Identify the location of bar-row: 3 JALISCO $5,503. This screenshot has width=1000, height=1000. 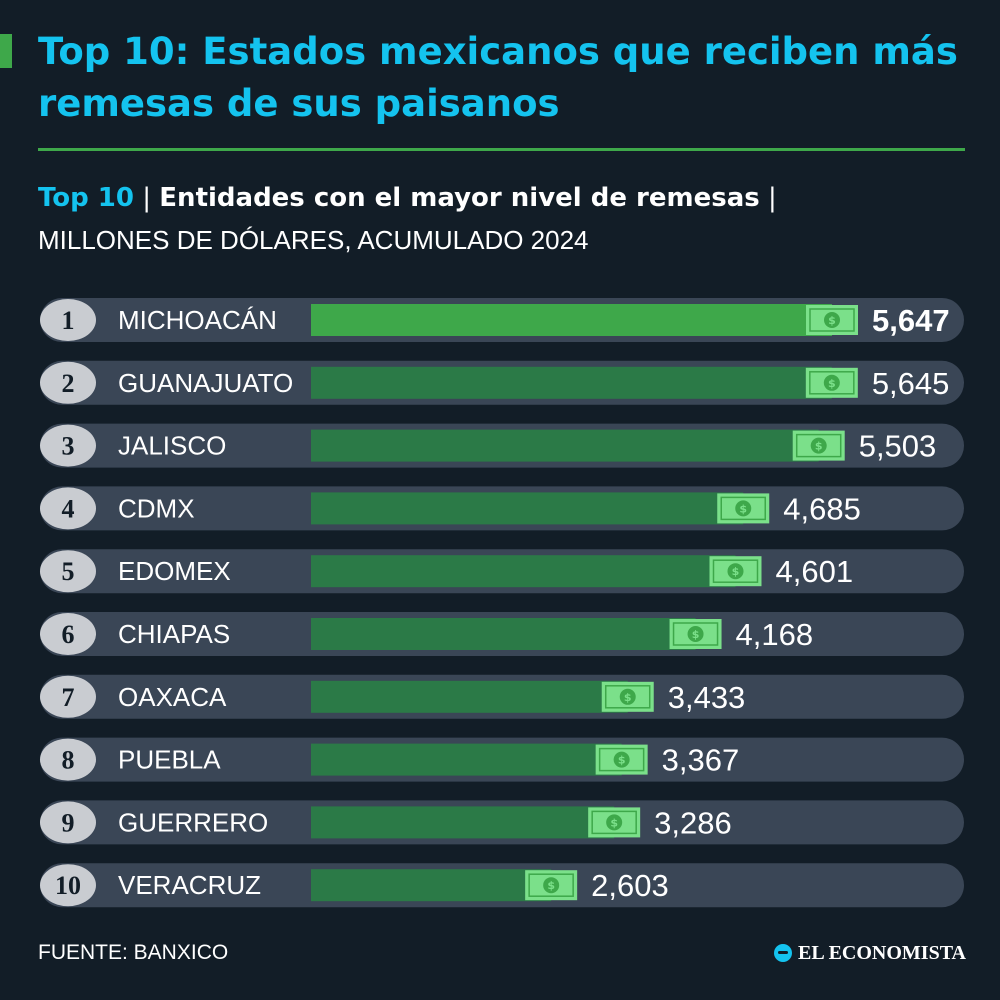
(502, 445).